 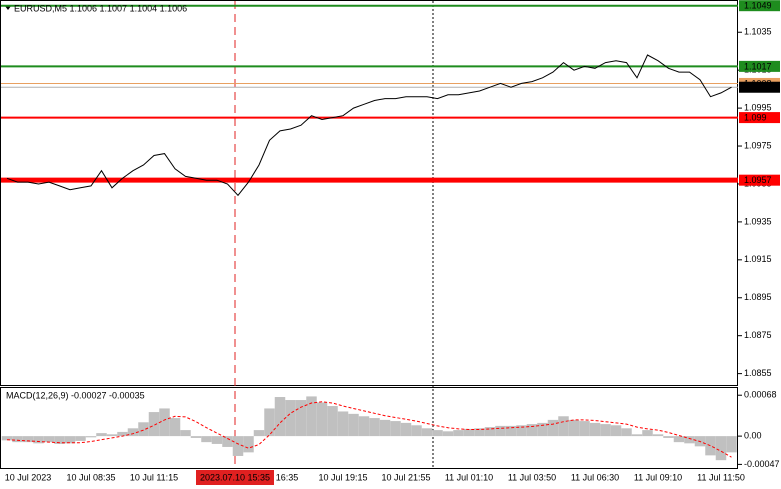 What do you see at coordinates (342, 477) in the screenshot?
I see `x-tick-label: 10 Jul 19:15` at bounding box center [342, 477].